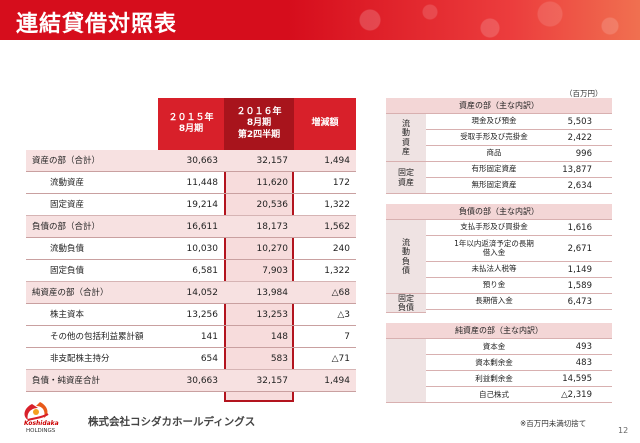  Describe the element at coordinates (279, 359) in the screenshot. I see `value-2016: 583` at that location.